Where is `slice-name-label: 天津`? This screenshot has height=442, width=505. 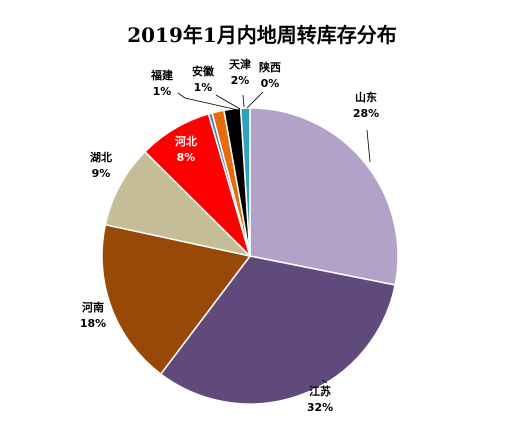 slice-name-label: 天津 is located at coordinates (240, 64).